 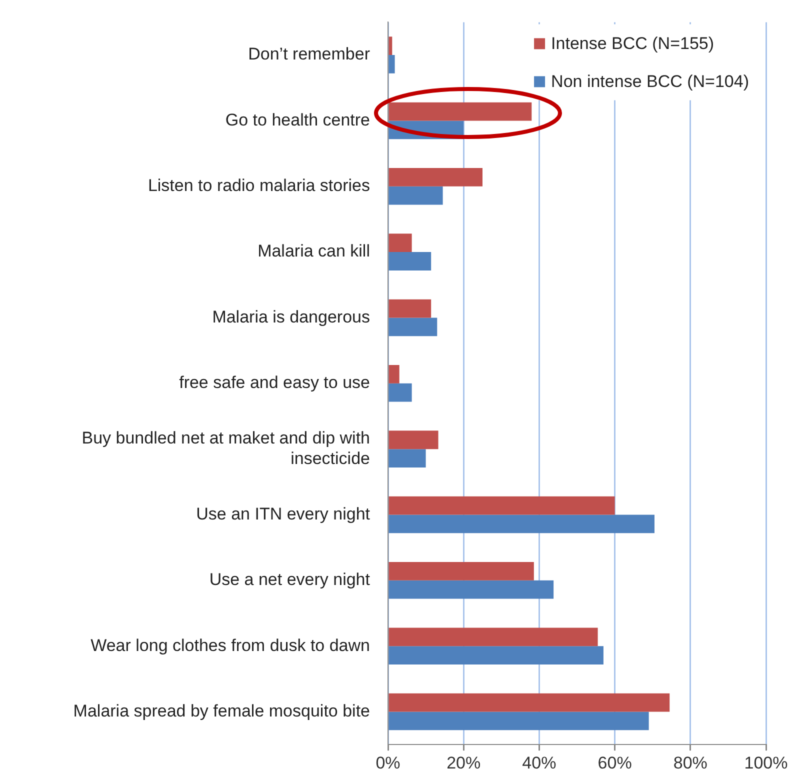 I want to click on y-tick-label: Malaria spread by female mosquito bite, so click(x=221, y=710).